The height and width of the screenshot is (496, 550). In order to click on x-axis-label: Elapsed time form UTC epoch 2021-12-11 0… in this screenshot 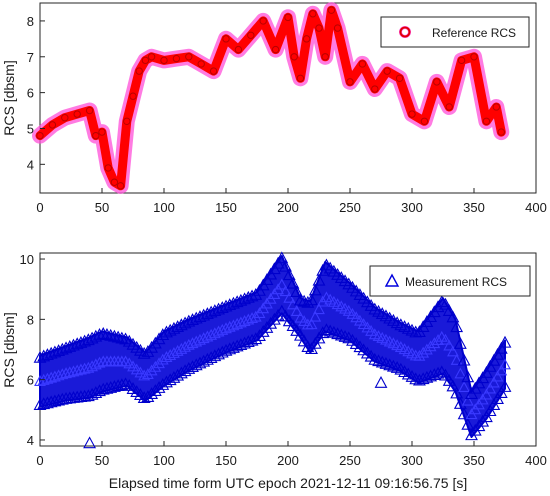, I will do `click(288, 483)`.